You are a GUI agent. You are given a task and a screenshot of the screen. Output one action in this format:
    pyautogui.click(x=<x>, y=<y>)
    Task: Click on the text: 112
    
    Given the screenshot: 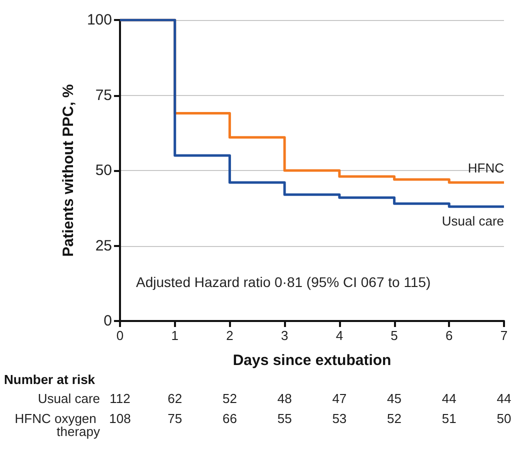 What is the action you would take?
    pyautogui.click(x=120, y=398)
    